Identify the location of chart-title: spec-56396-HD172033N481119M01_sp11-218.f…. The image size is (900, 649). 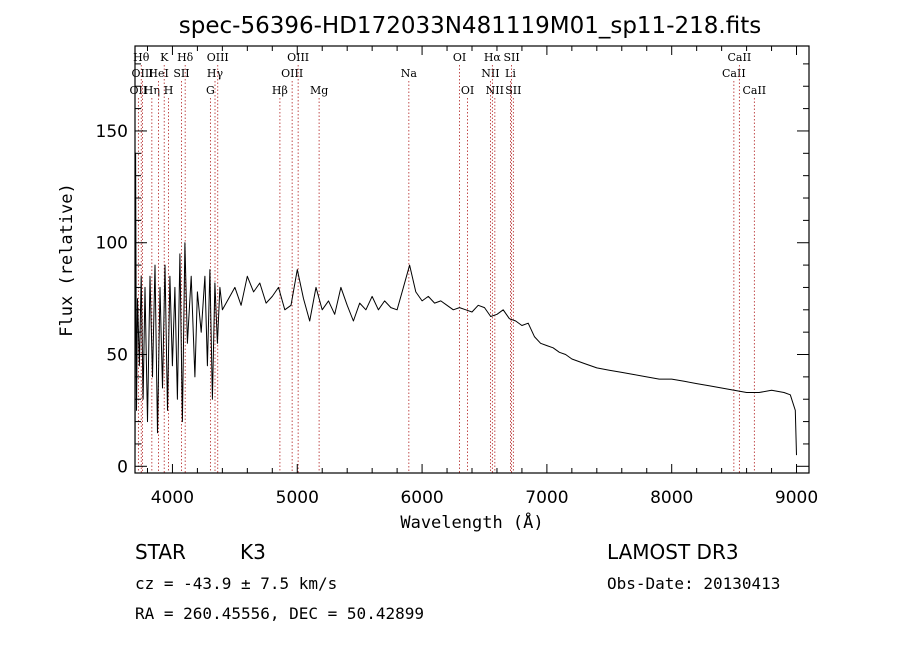
(470, 26).